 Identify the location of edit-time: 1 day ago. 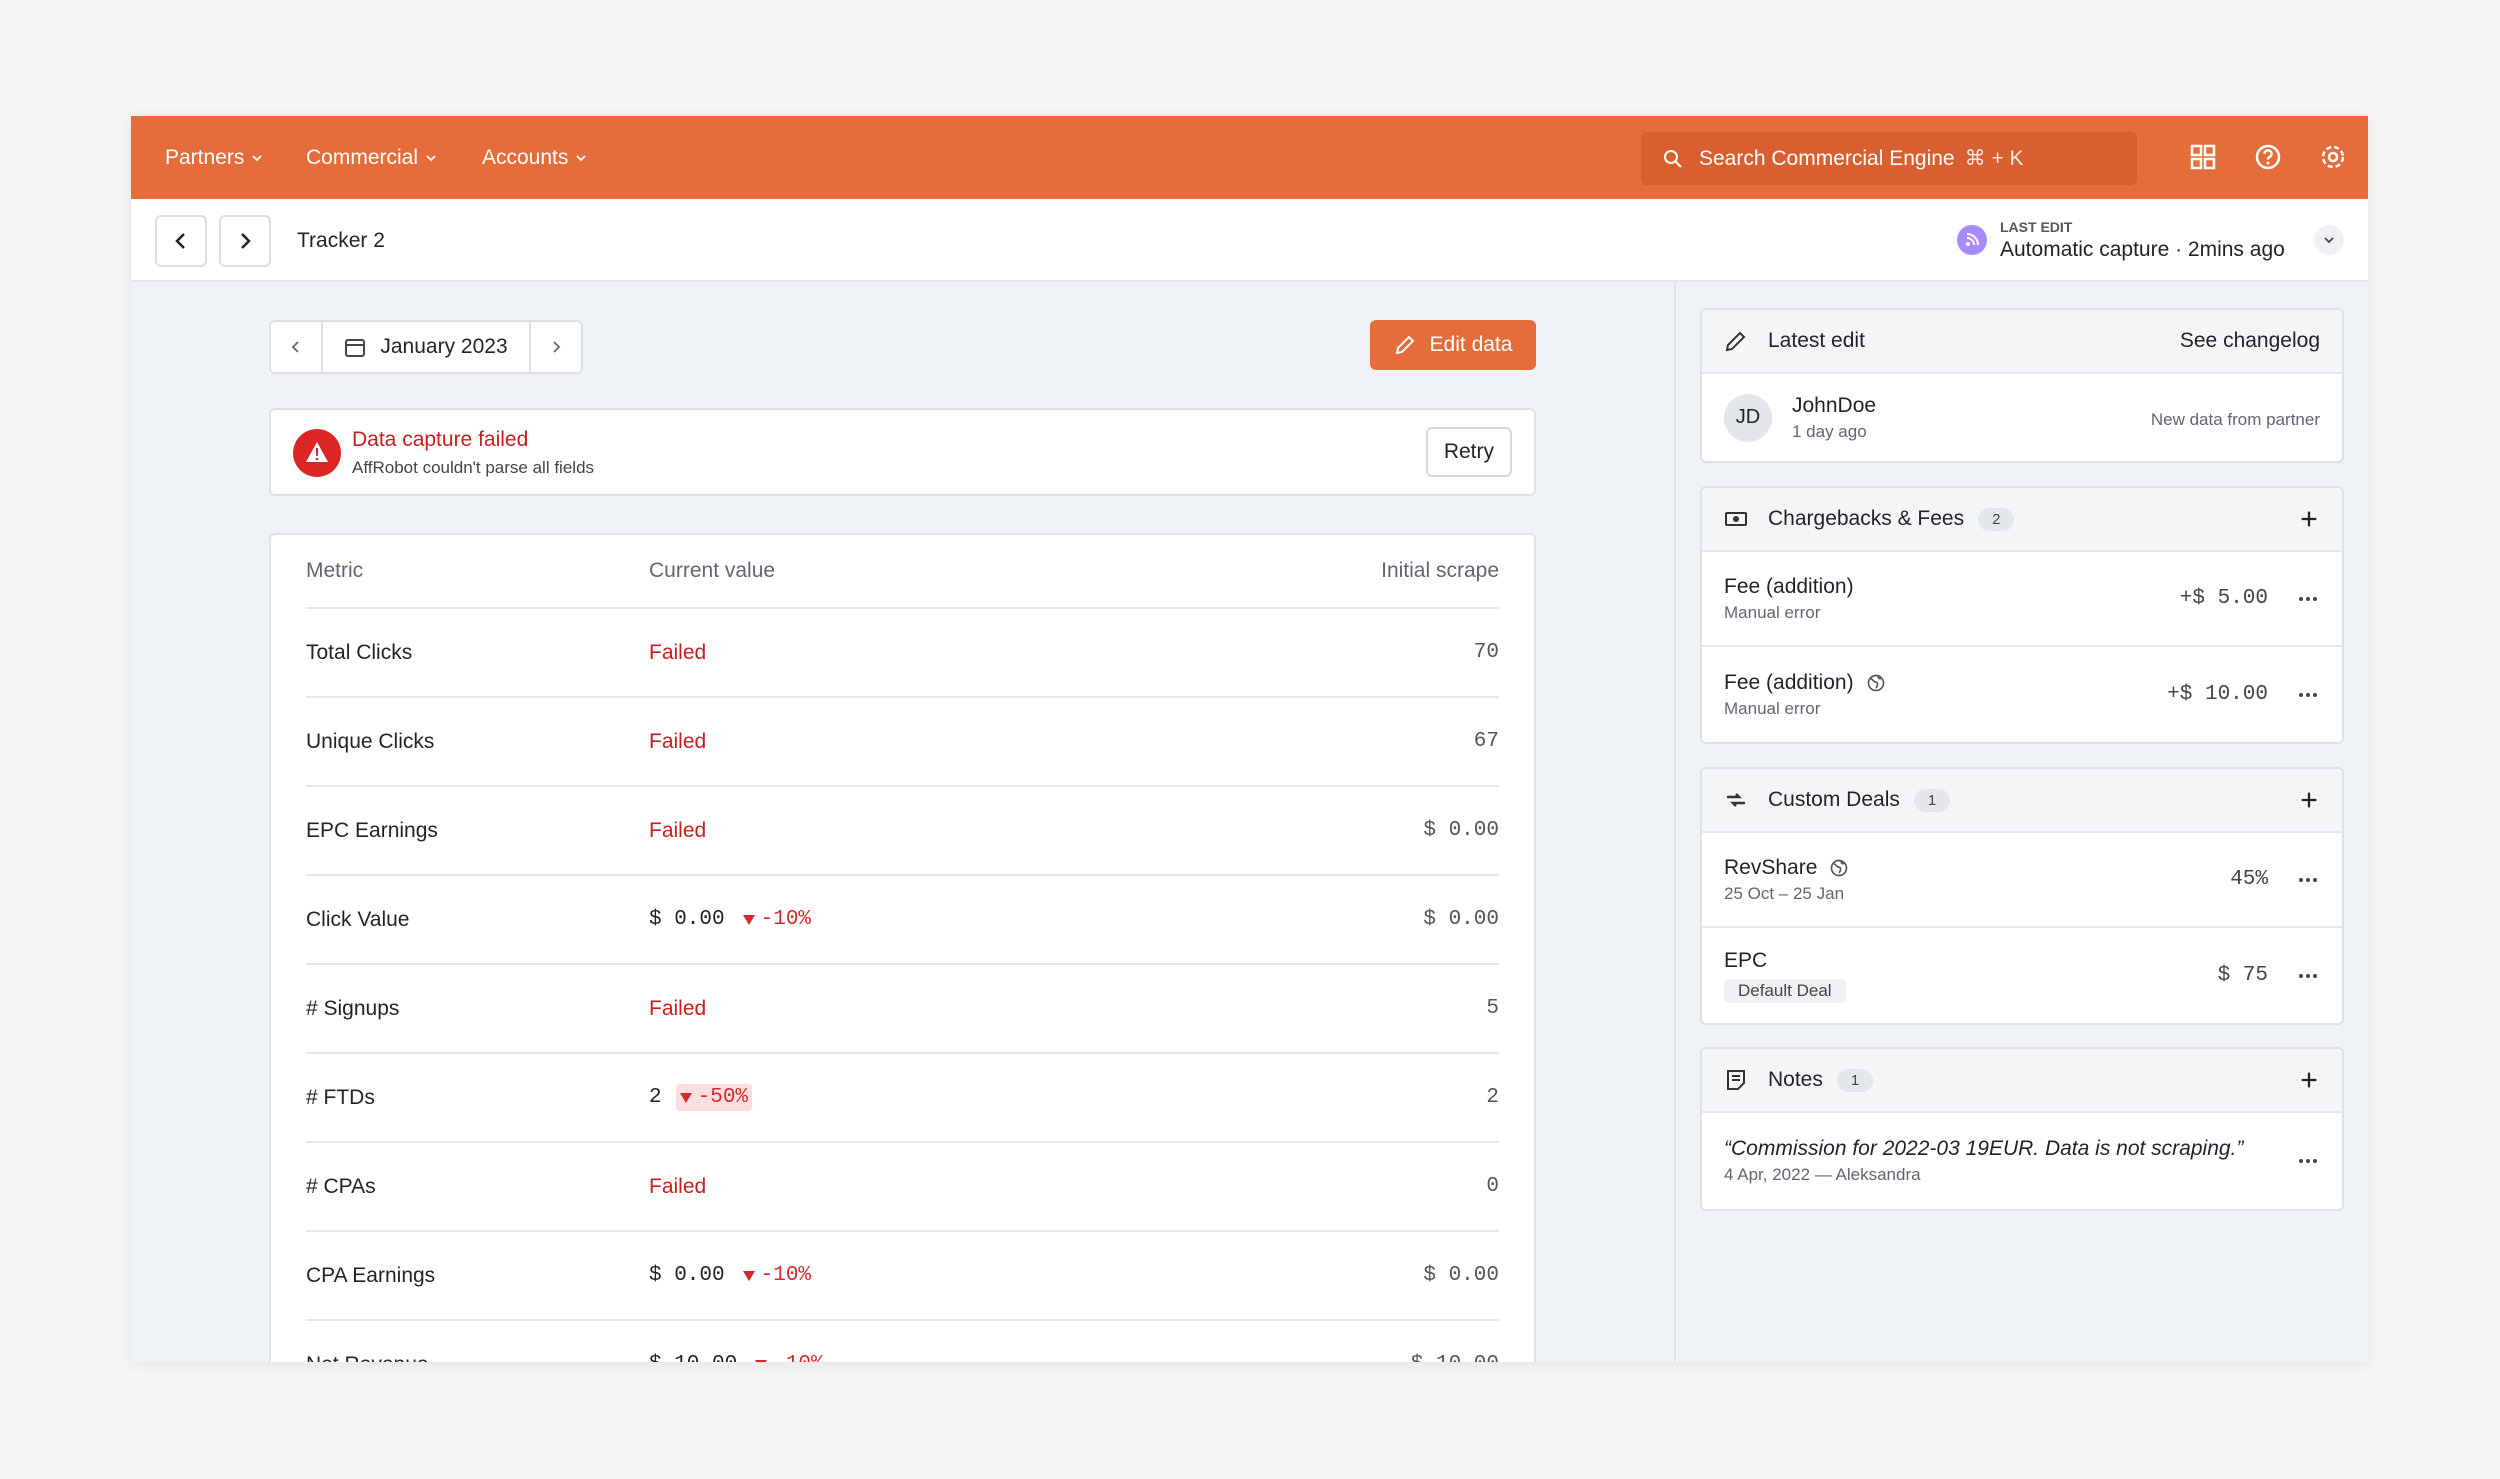
(1829, 431).